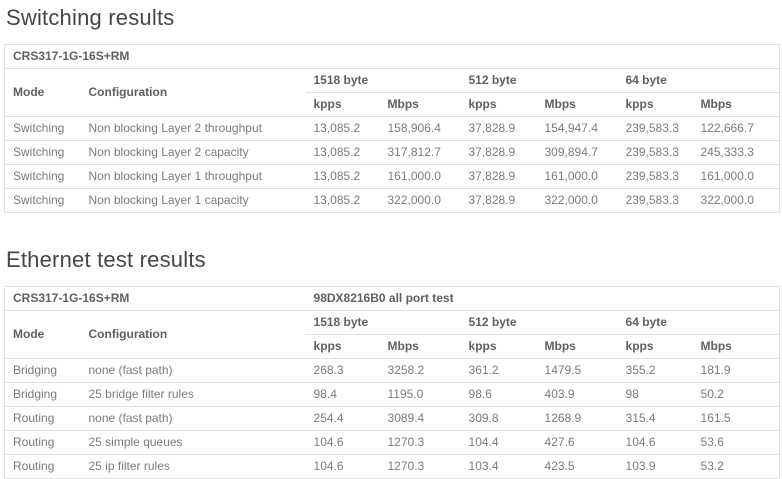 The height and width of the screenshot is (479, 782). What do you see at coordinates (193, 176) in the screenshot?
I see `cell-configuration: Non blocking Layer 1 throughput` at bounding box center [193, 176].